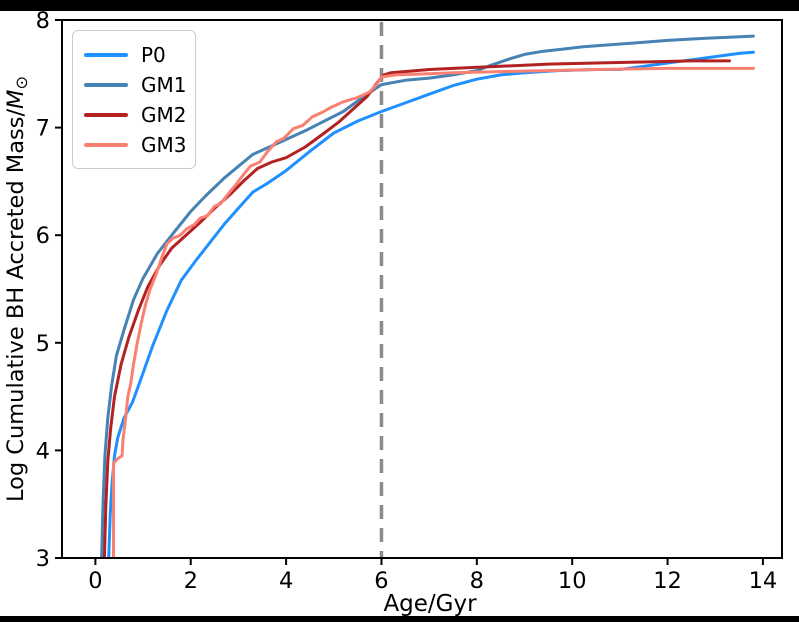 The height and width of the screenshot is (622, 799). What do you see at coordinates (43, 236) in the screenshot?
I see `y-tick-label: 6` at bounding box center [43, 236].